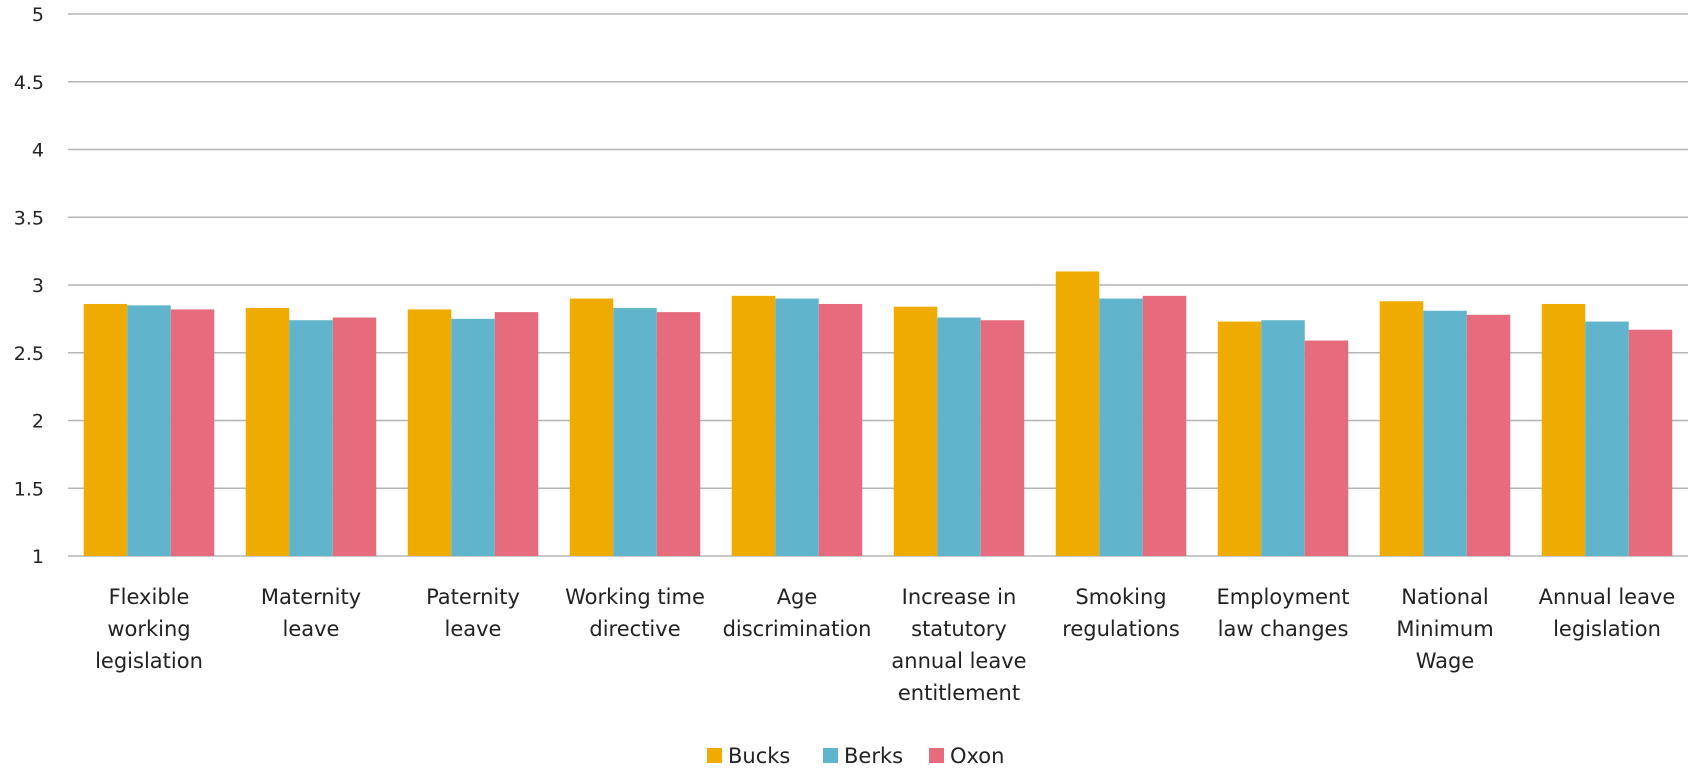 This screenshot has width=1694, height=775. I want to click on category-label: Employment law changes, so click(1282, 613).